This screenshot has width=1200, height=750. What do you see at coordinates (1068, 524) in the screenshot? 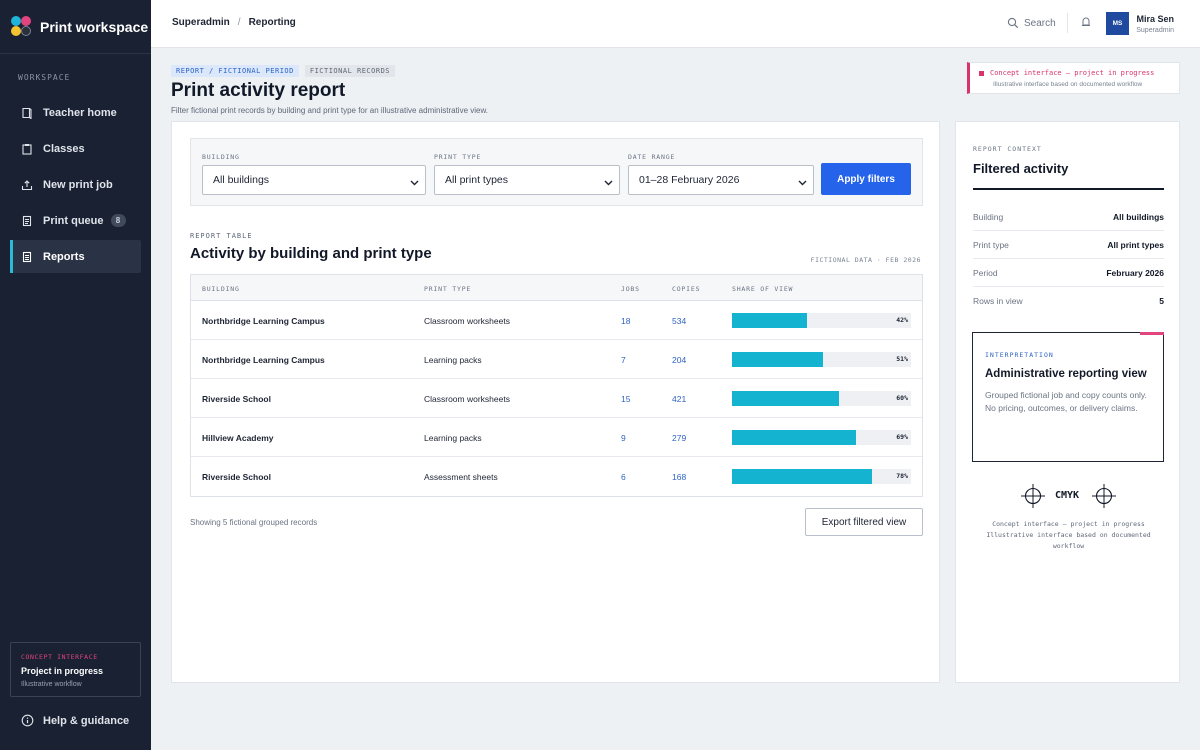
I see `footnote-line: Concept interface – project in progress` at bounding box center [1068, 524].